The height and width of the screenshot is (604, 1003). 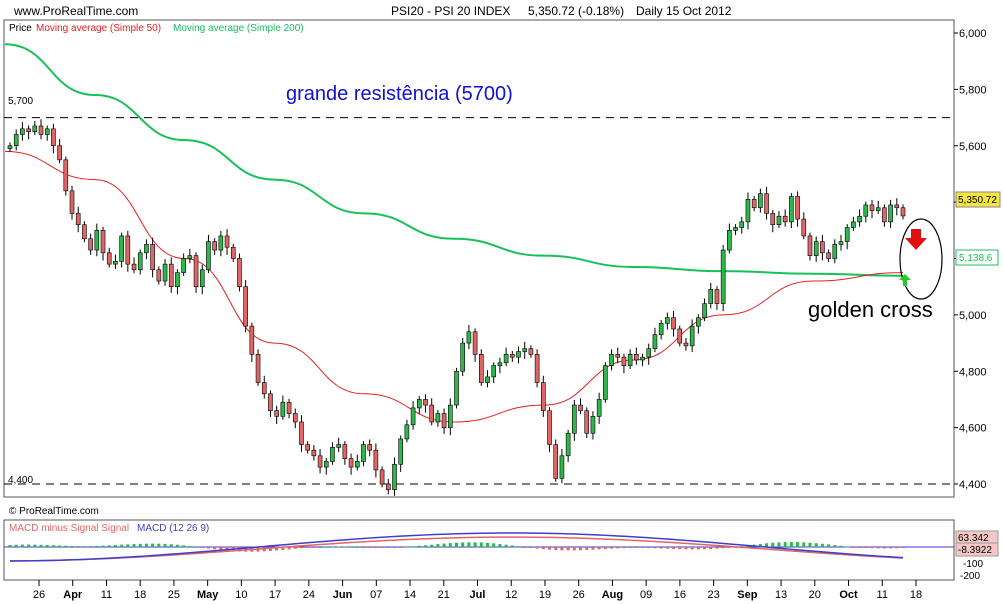 I want to click on date-tick-label: Jun, so click(x=343, y=595).